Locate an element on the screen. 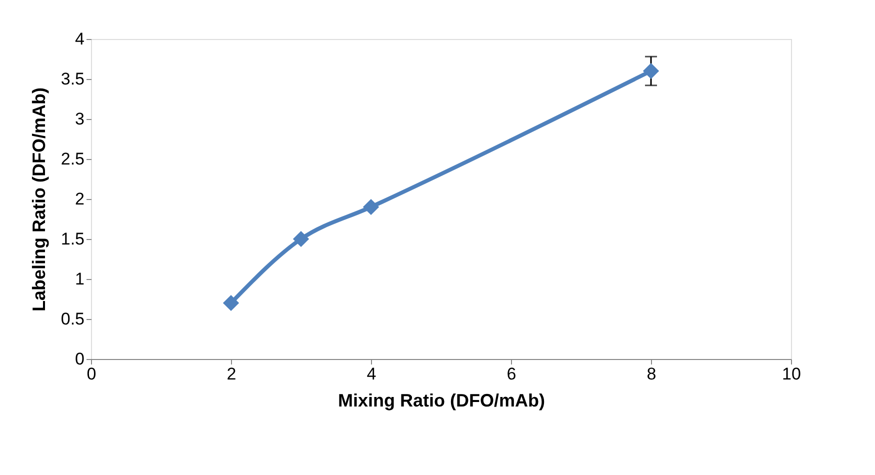 This screenshot has height=475, width=875. y-axis-title: Labeling Ratio (DFO/mAb) is located at coordinates (38, 200).